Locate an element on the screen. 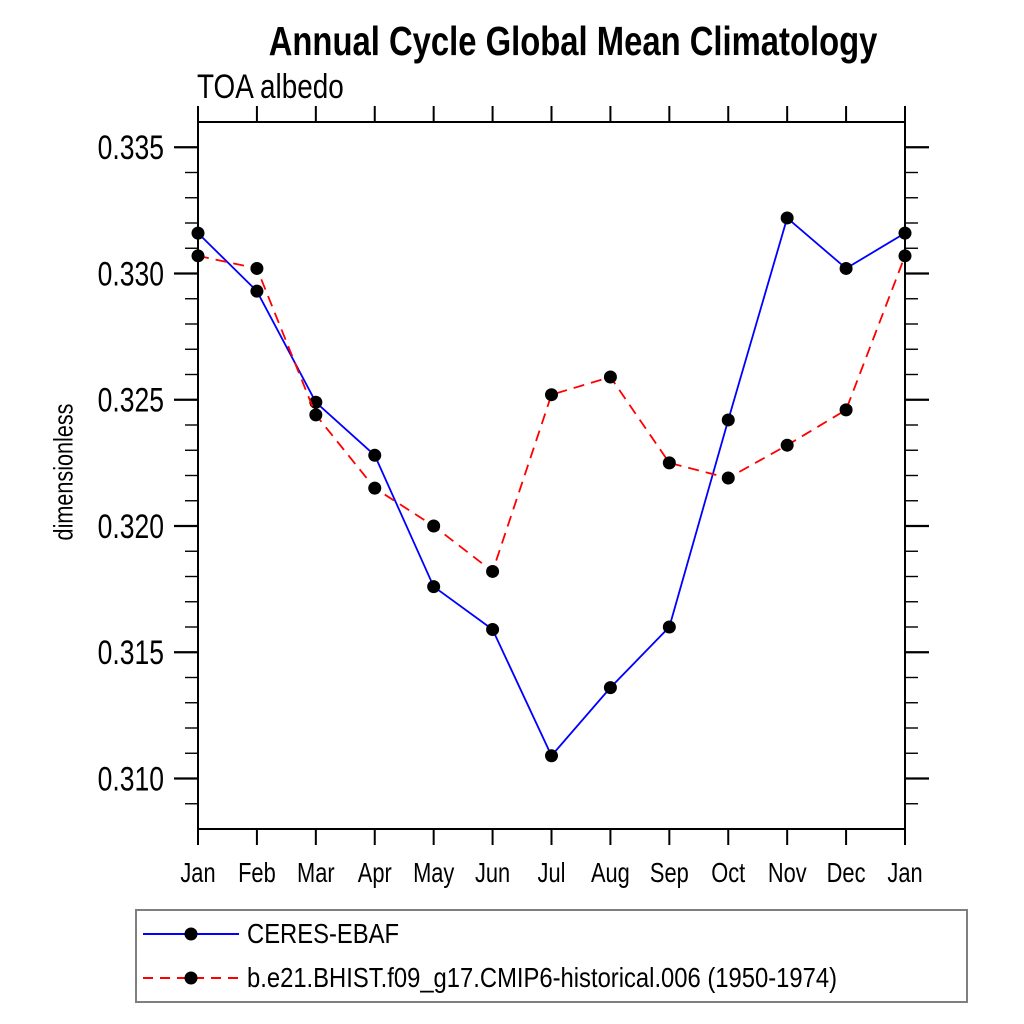 The height and width of the screenshot is (1024, 1024). y-tick-label: 0.335 is located at coordinates (131, 148).